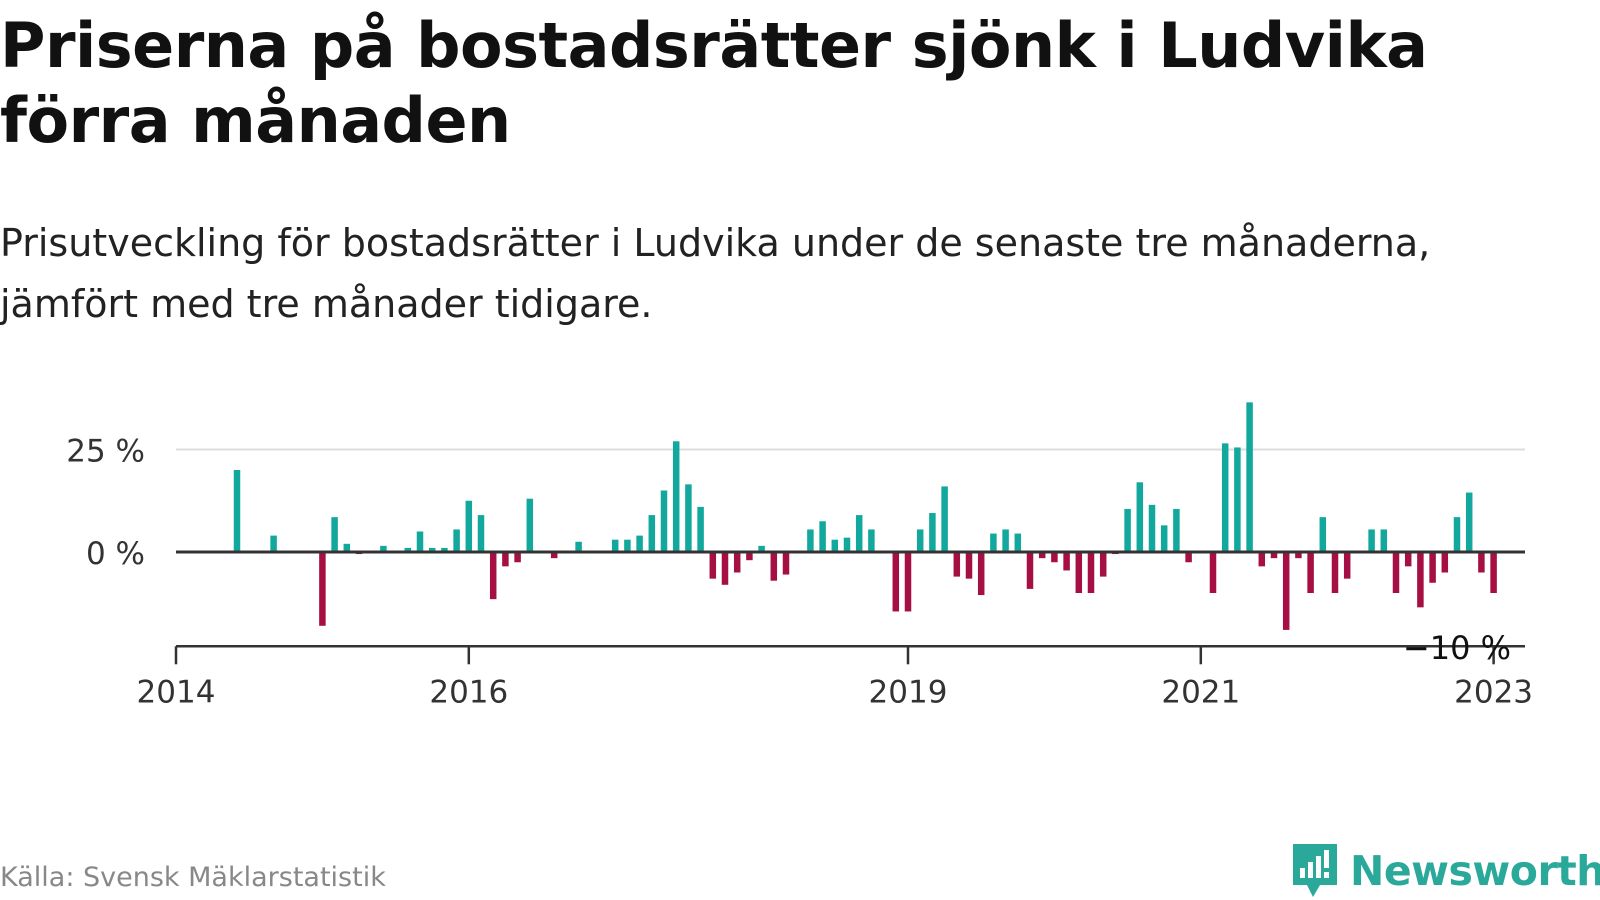 The height and width of the screenshot is (900, 1600). I want to click on y-tick-label: 0 %, so click(115, 554).